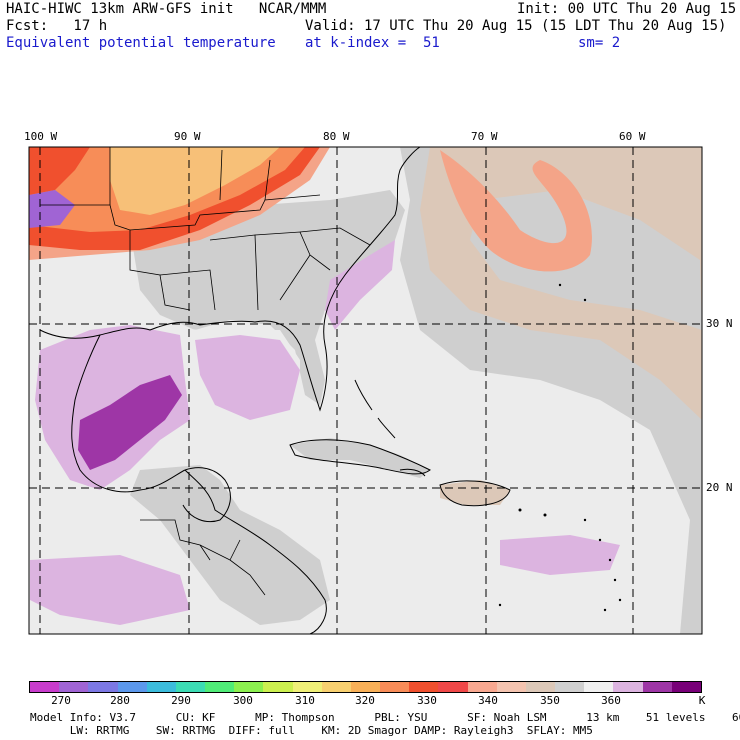 This screenshot has width=740, height=740. Describe the element at coordinates (120, 700) in the screenshot. I see `colorbar-label: 280` at that location.